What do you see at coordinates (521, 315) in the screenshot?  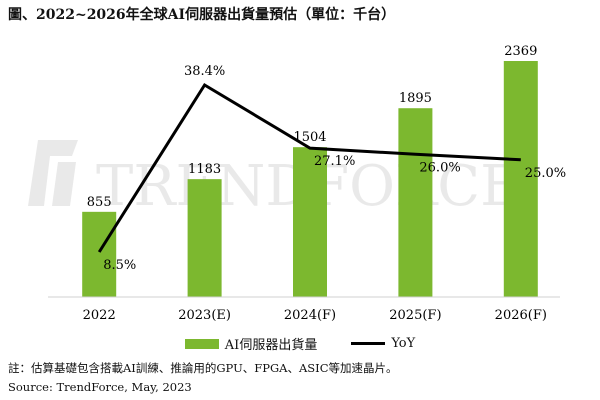 I see `x-tick-label: 2026(F)` at bounding box center [521, 315].